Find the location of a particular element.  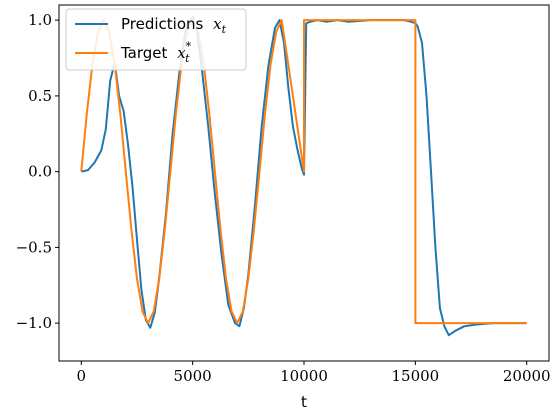

legend-entry-predictions: Predictions xt is located at coordinates (174, 25).